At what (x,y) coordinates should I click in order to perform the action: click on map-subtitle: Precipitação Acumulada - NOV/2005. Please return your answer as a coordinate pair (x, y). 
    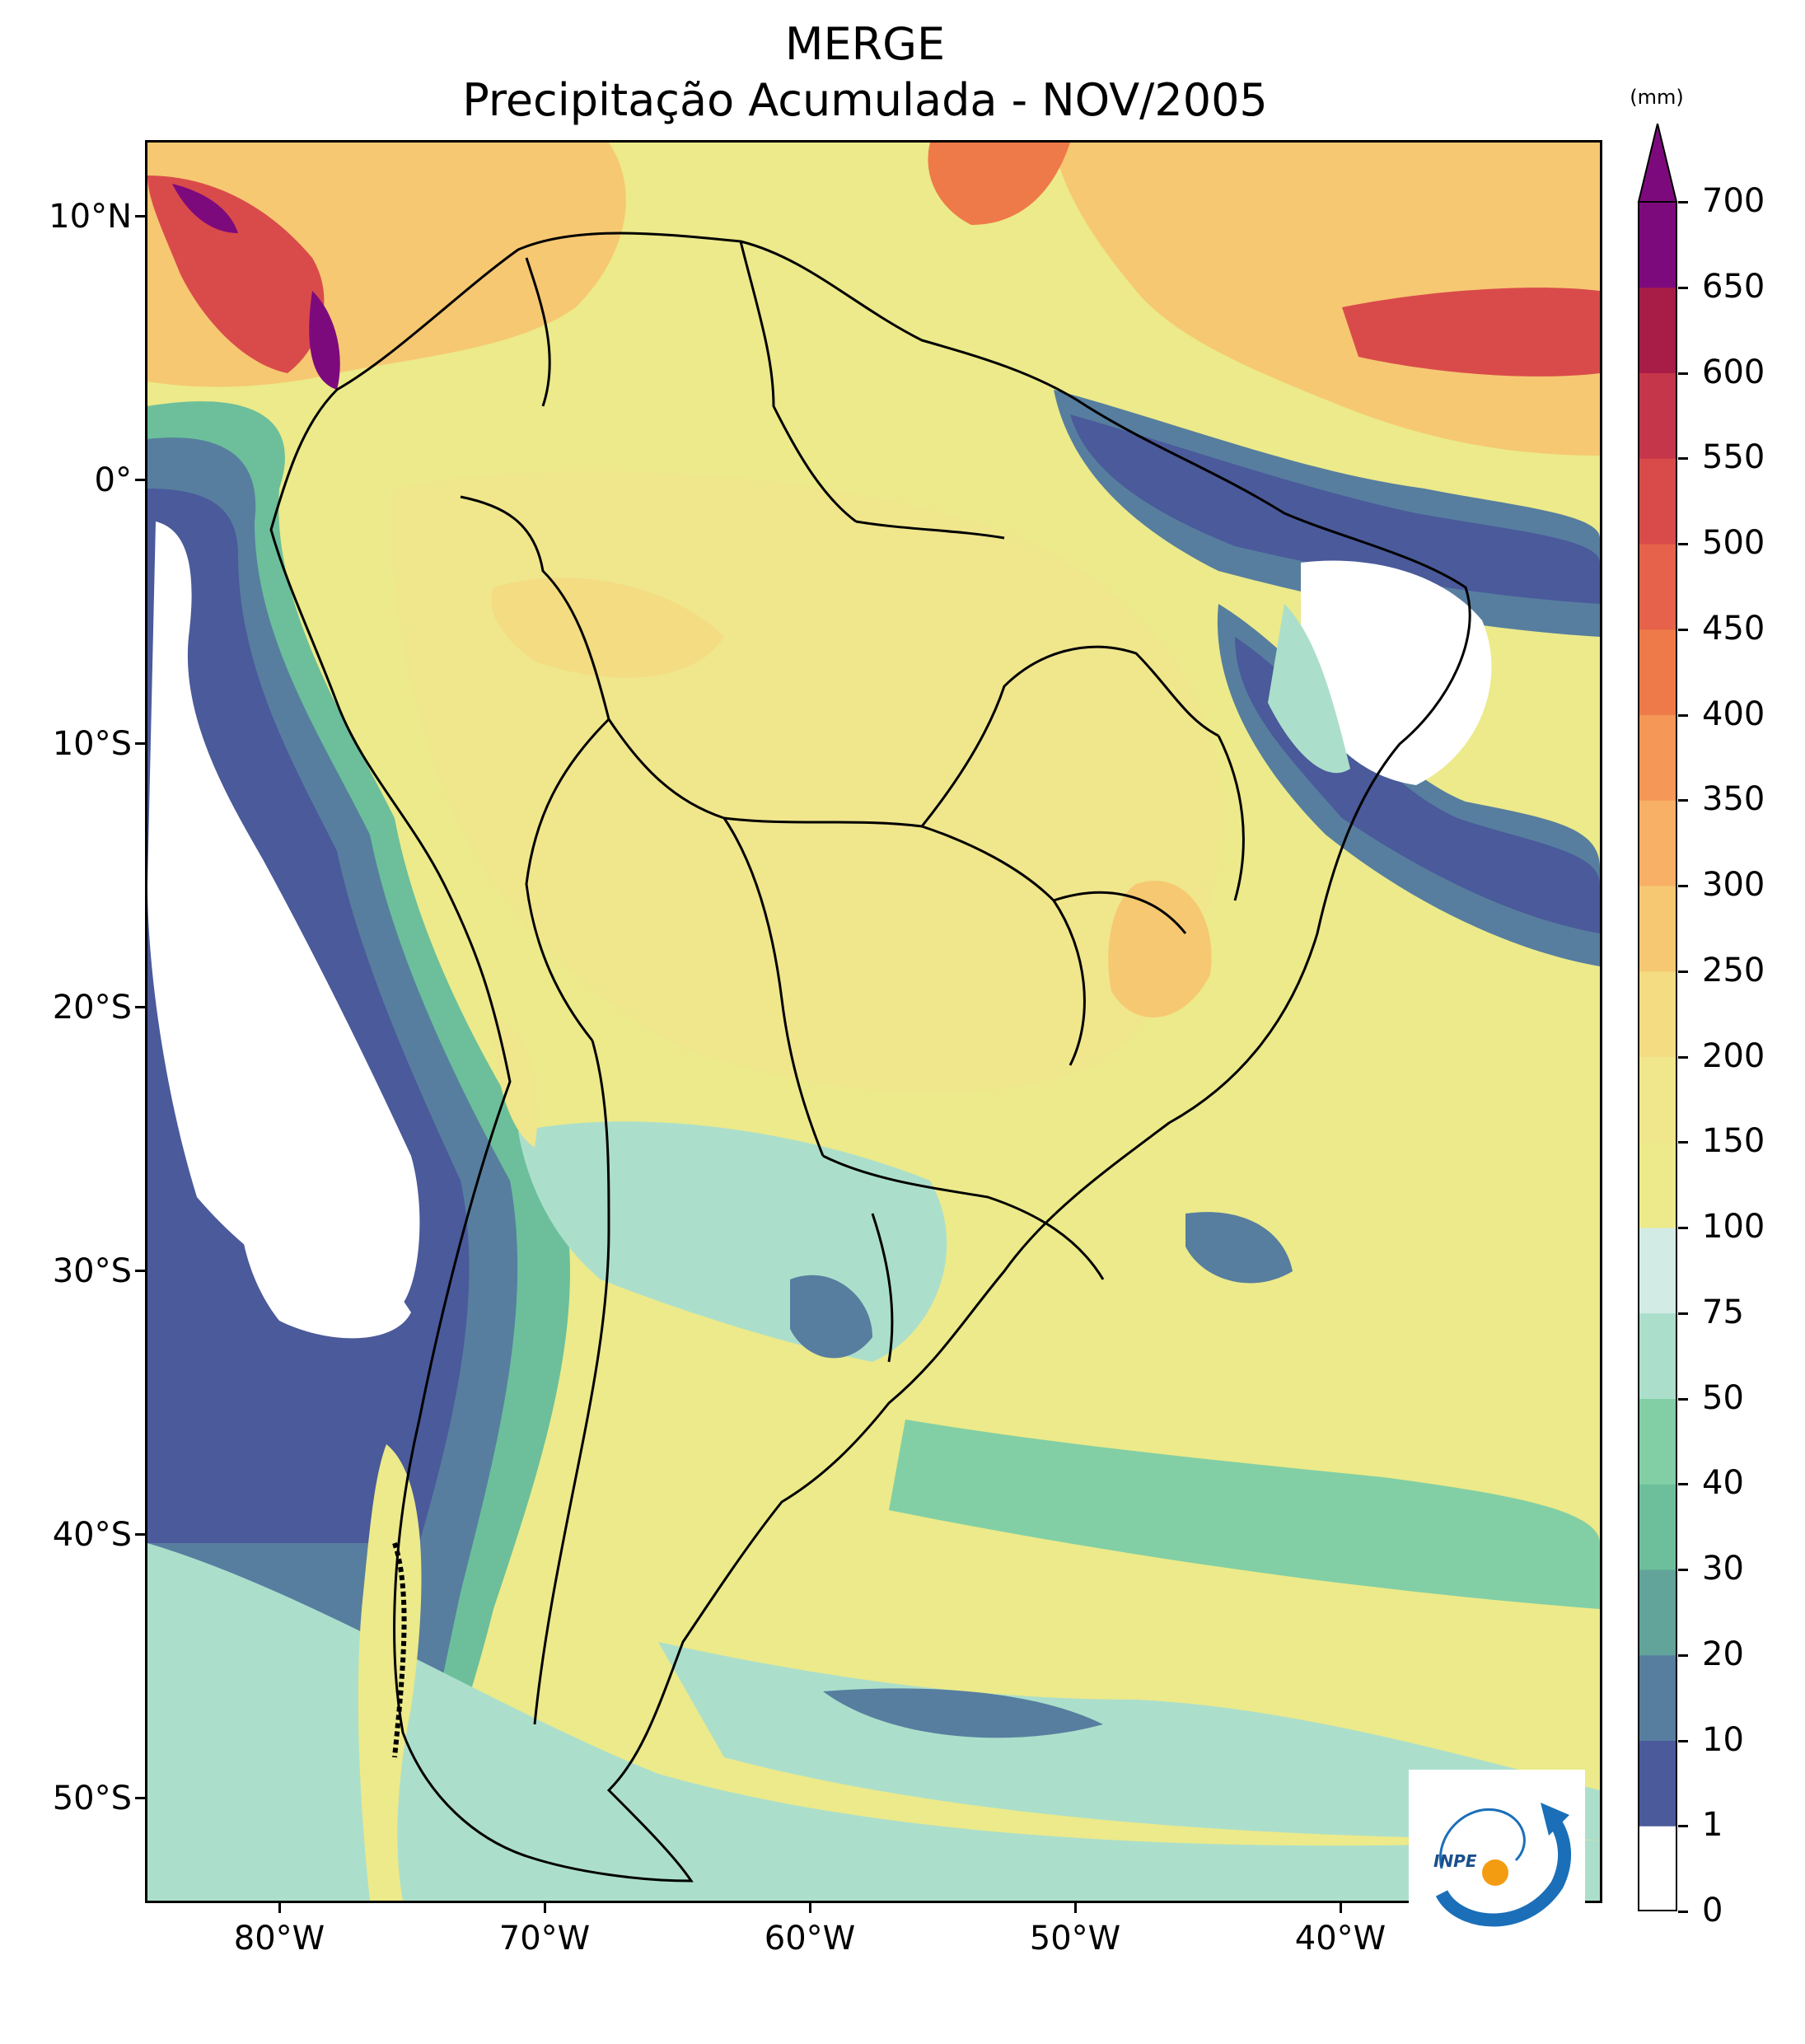
    Looking at the image, I should click on (865, 100).